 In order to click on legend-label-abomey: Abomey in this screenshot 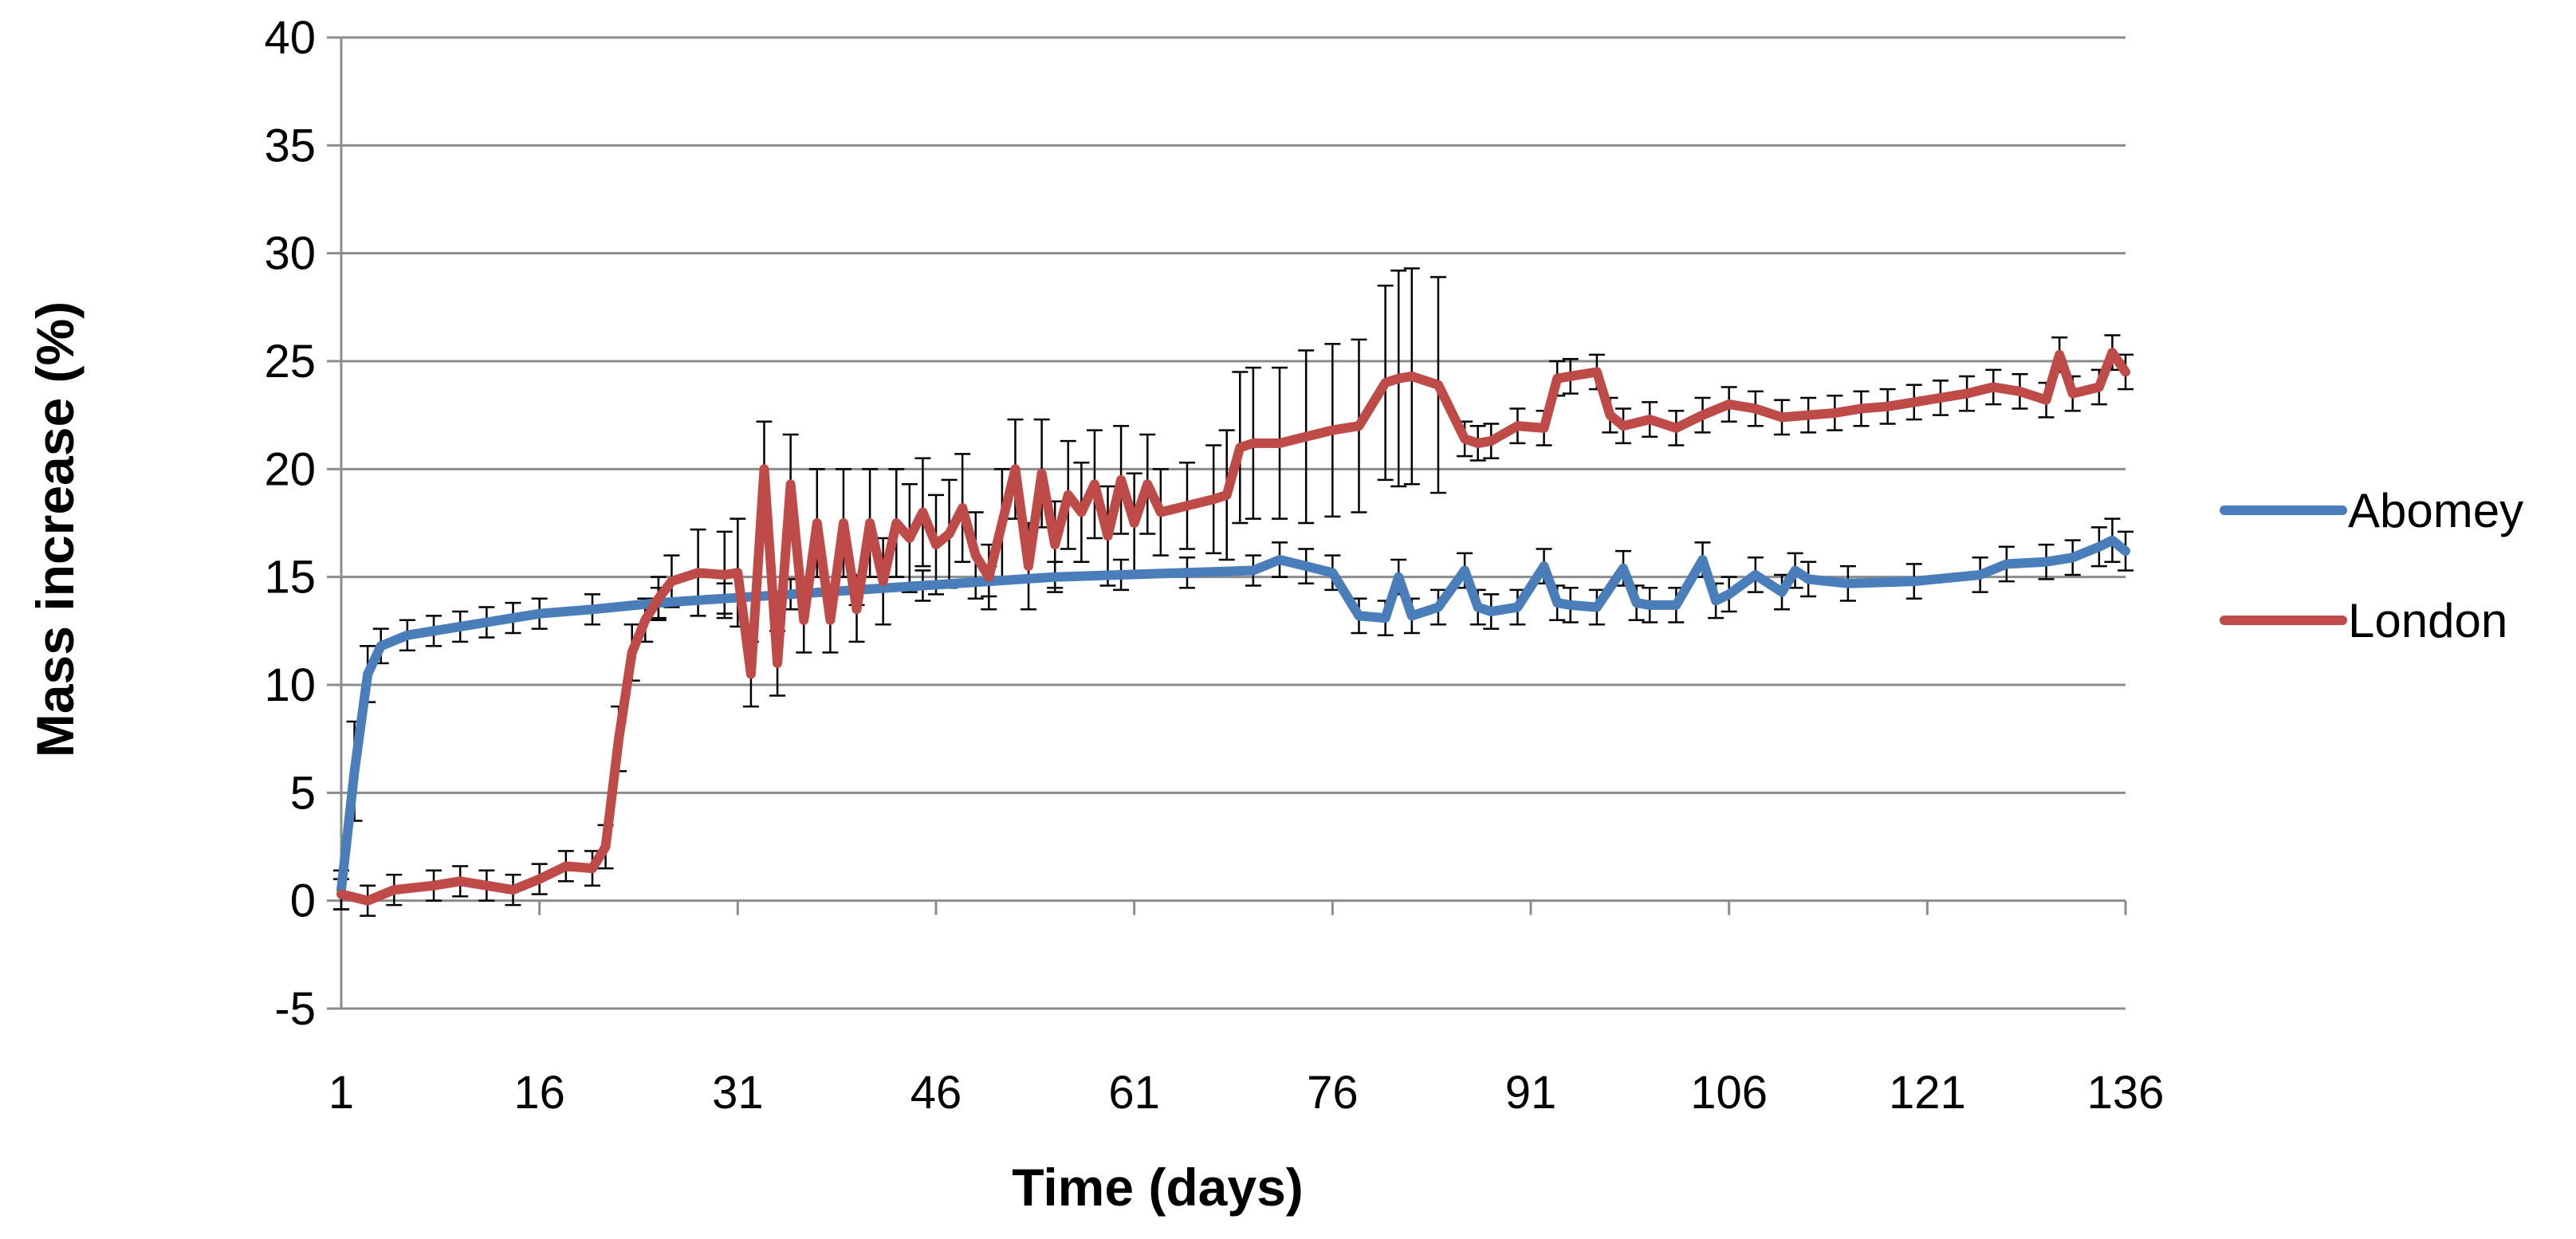, I will do `click(2436, 510)`.